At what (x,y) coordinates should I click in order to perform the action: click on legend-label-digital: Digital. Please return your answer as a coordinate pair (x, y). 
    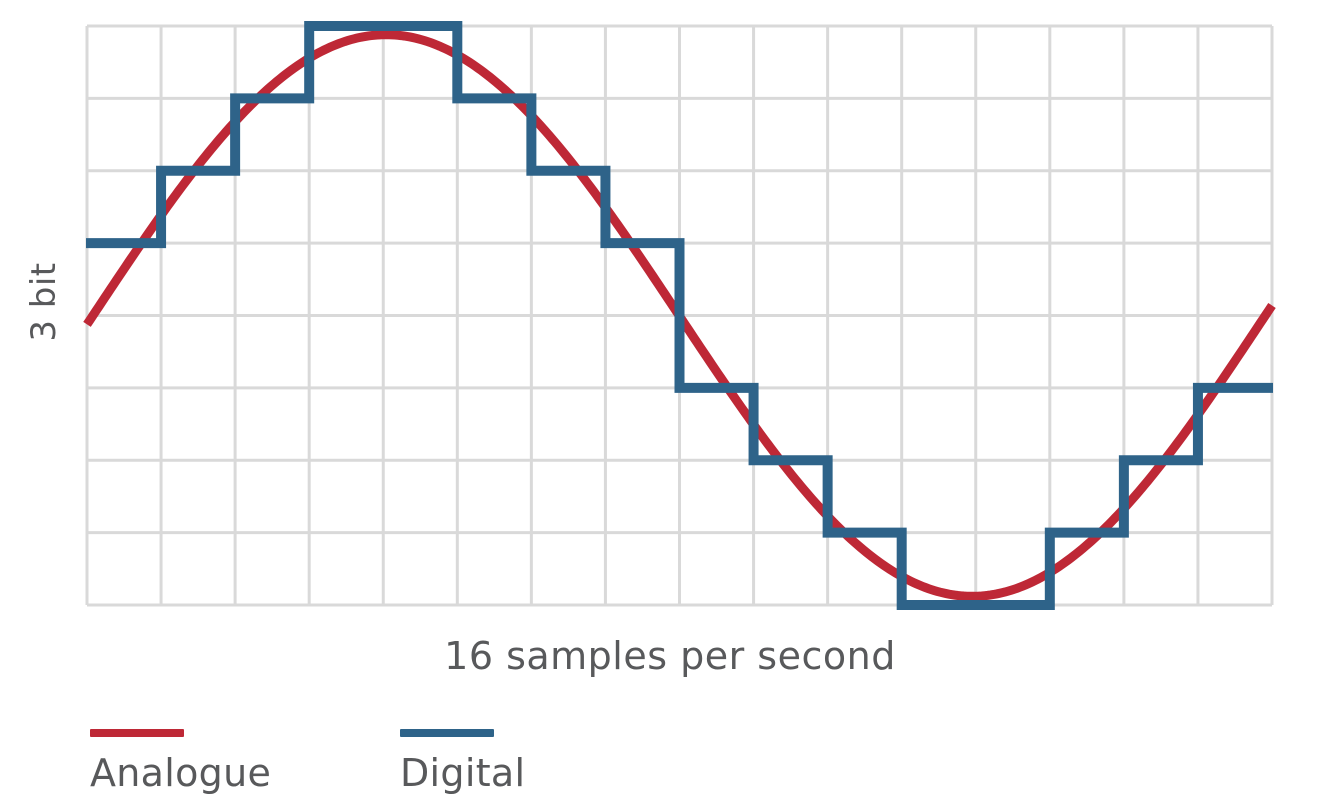
    Looking at the image, I should click on (463, 773).